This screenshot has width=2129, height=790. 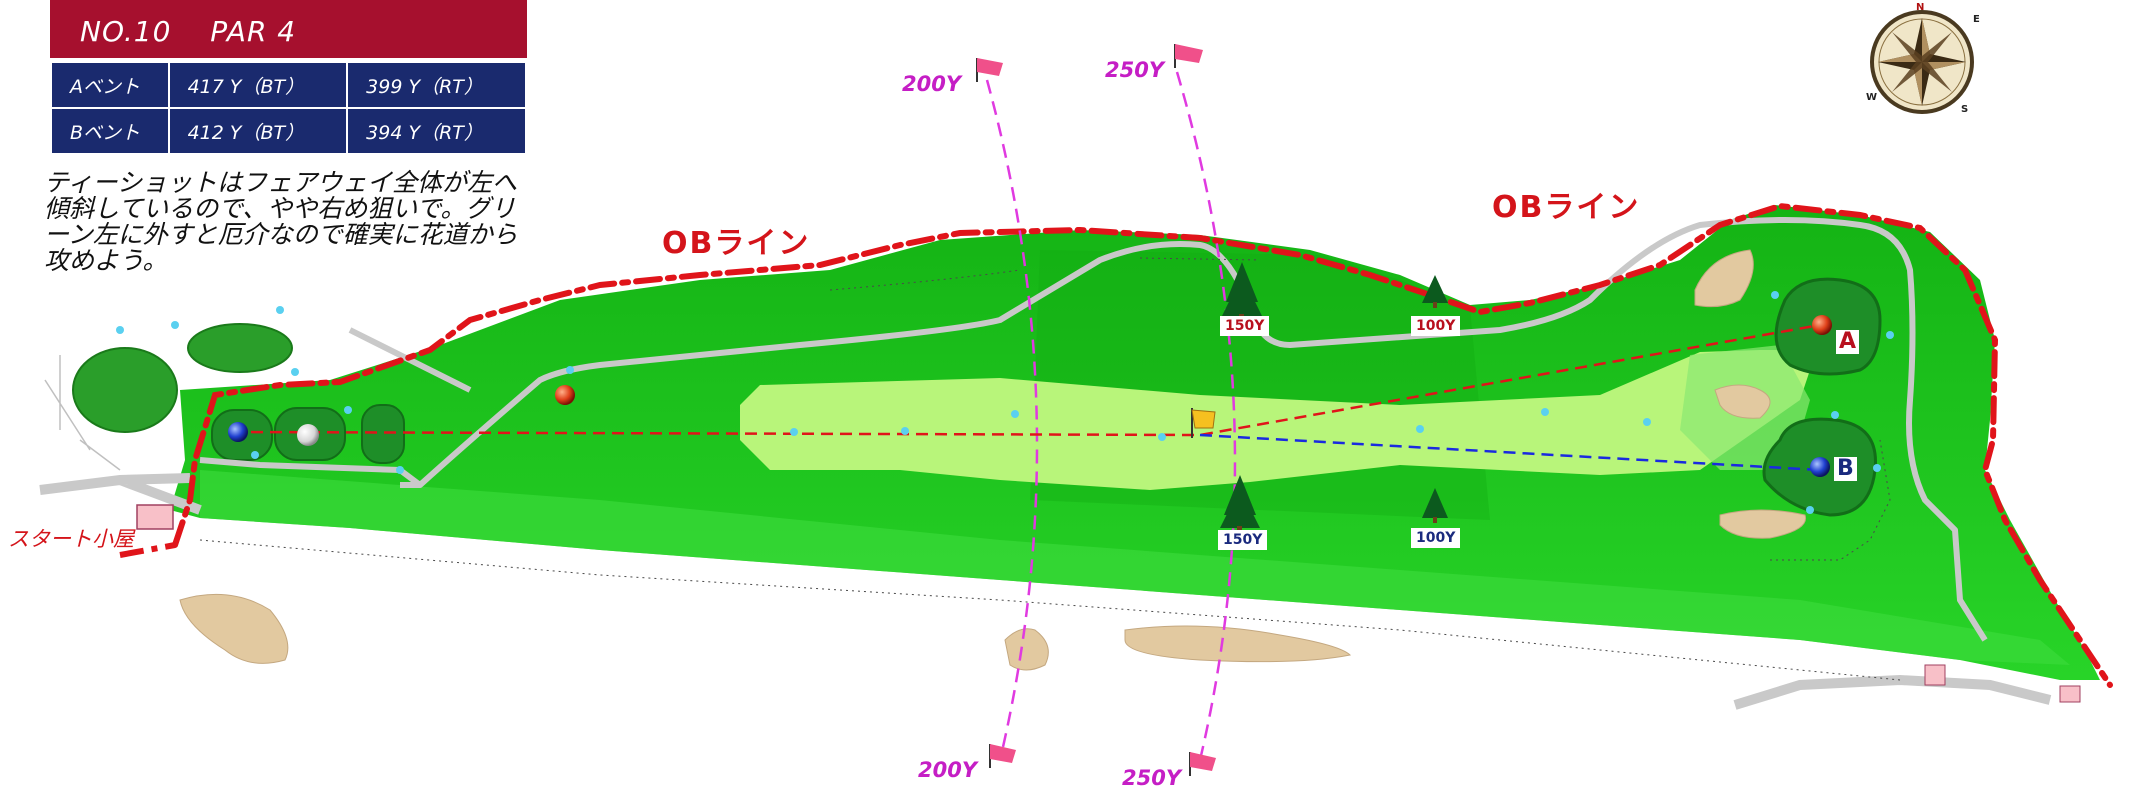 I want to click on tee-marker-white, so click(x=308, y=435).